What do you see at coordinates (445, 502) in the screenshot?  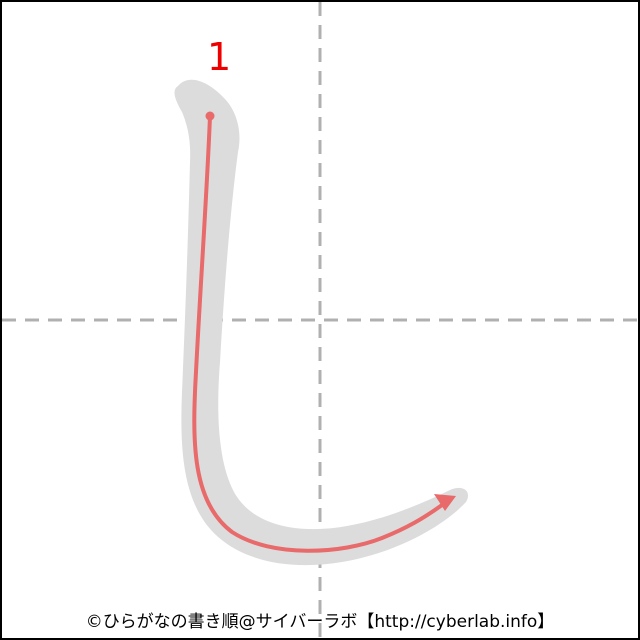 I see `stroke-1-arrowhead` at bounding box center [445, 502].